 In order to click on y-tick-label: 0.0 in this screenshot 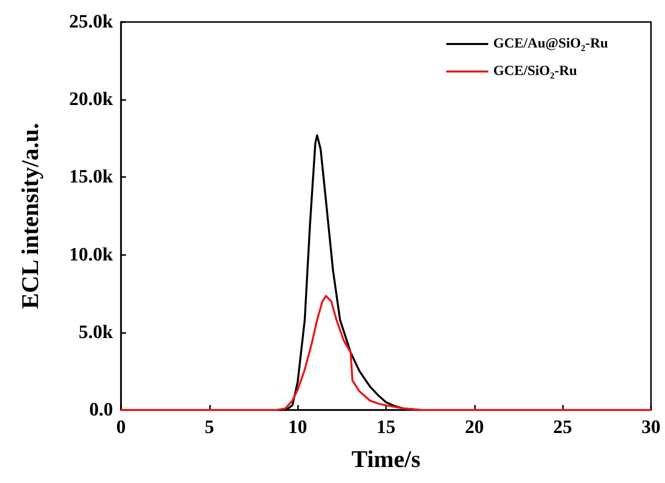, I will do `click(101, 410)`.